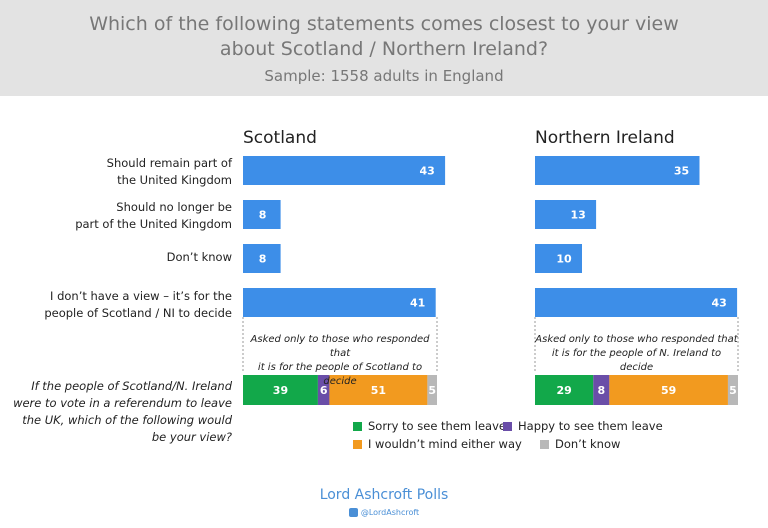 This screenshot has width=768, height=528. Describe the element at coordinates (384, 76) in the screenshot. I see `chart-subtitle: Sample: 1558 adults in England` at that location.